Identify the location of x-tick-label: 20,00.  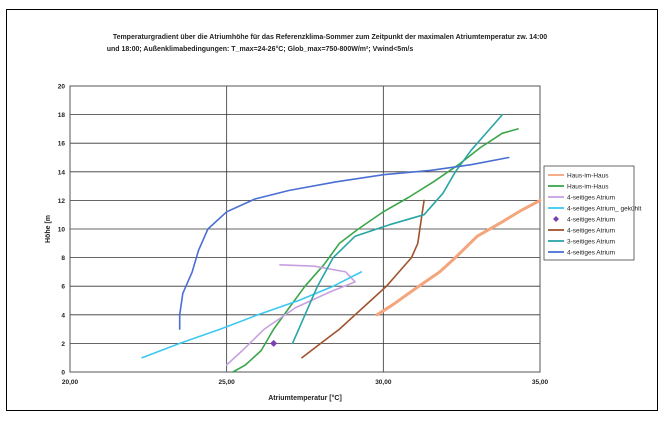
(70, 382).